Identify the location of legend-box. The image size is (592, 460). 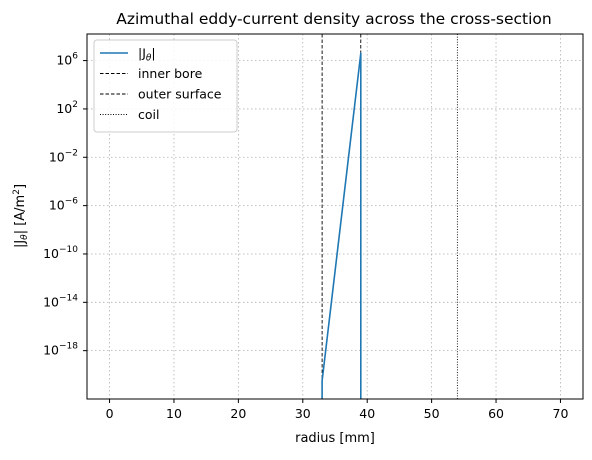
(165, 86).